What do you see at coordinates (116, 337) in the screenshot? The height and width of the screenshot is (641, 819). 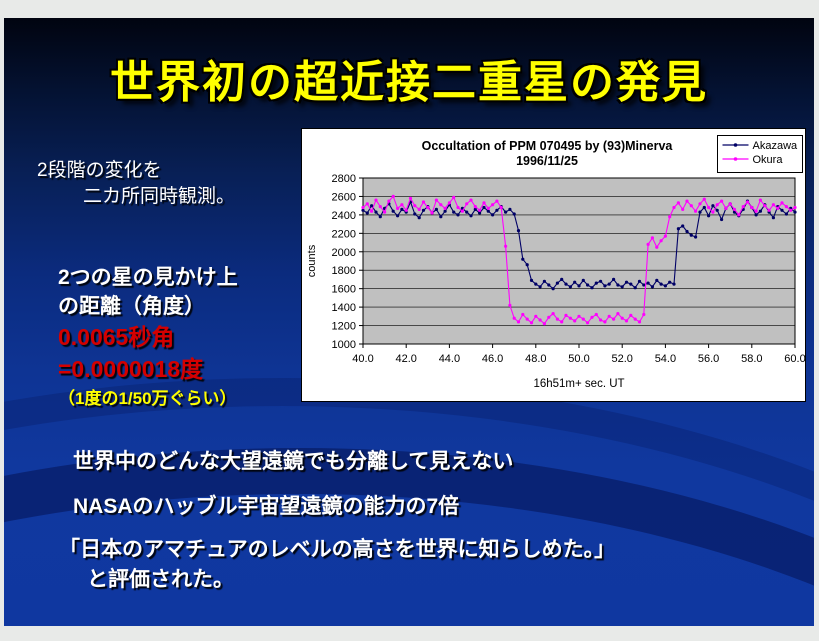 I see `separation-arcsec-value: 0.0065秒角` at bounding box center [116, 337].